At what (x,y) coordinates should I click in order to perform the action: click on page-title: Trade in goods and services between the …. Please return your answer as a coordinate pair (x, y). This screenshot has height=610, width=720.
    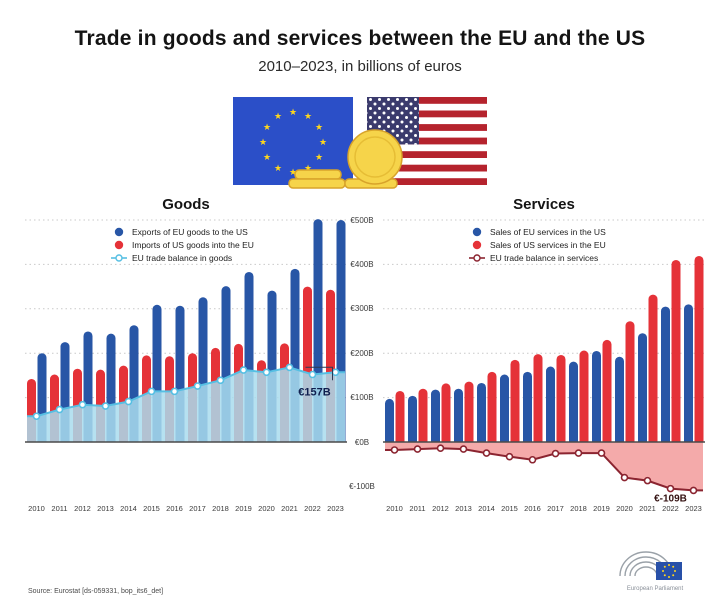
    Looking at the image, I should click on (360, 38).